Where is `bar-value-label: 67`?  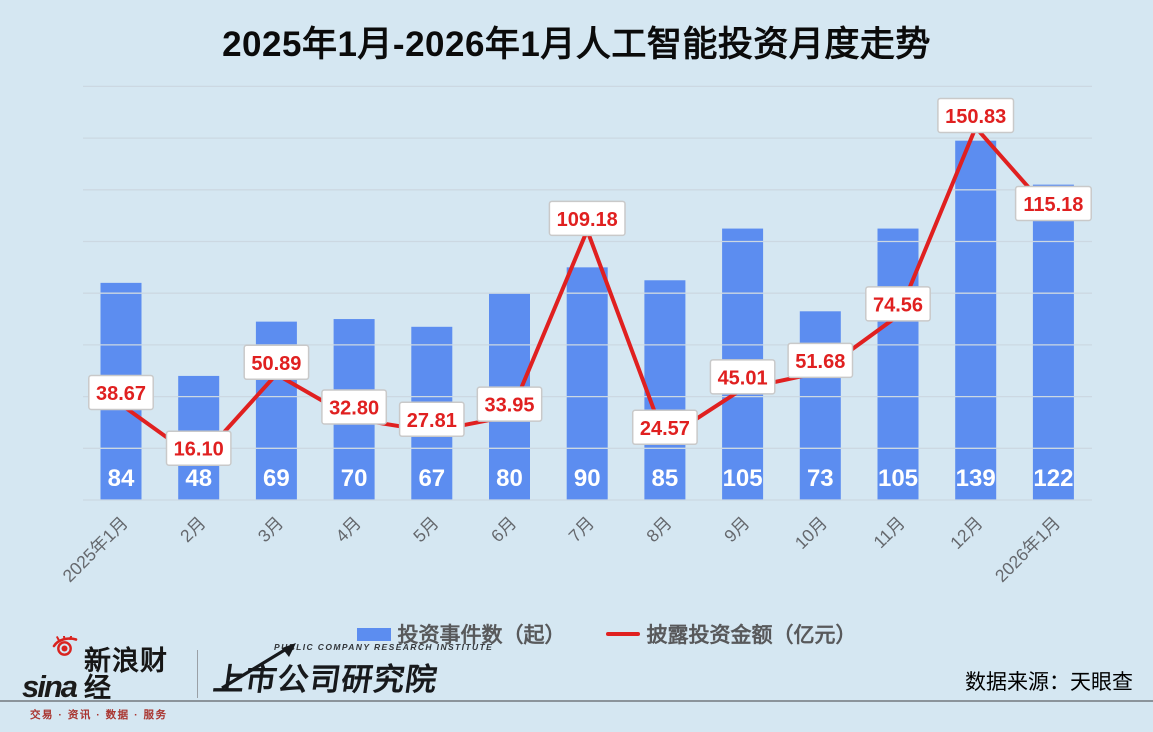
bar-value-label: 67 is located at coordinates (431, 478).